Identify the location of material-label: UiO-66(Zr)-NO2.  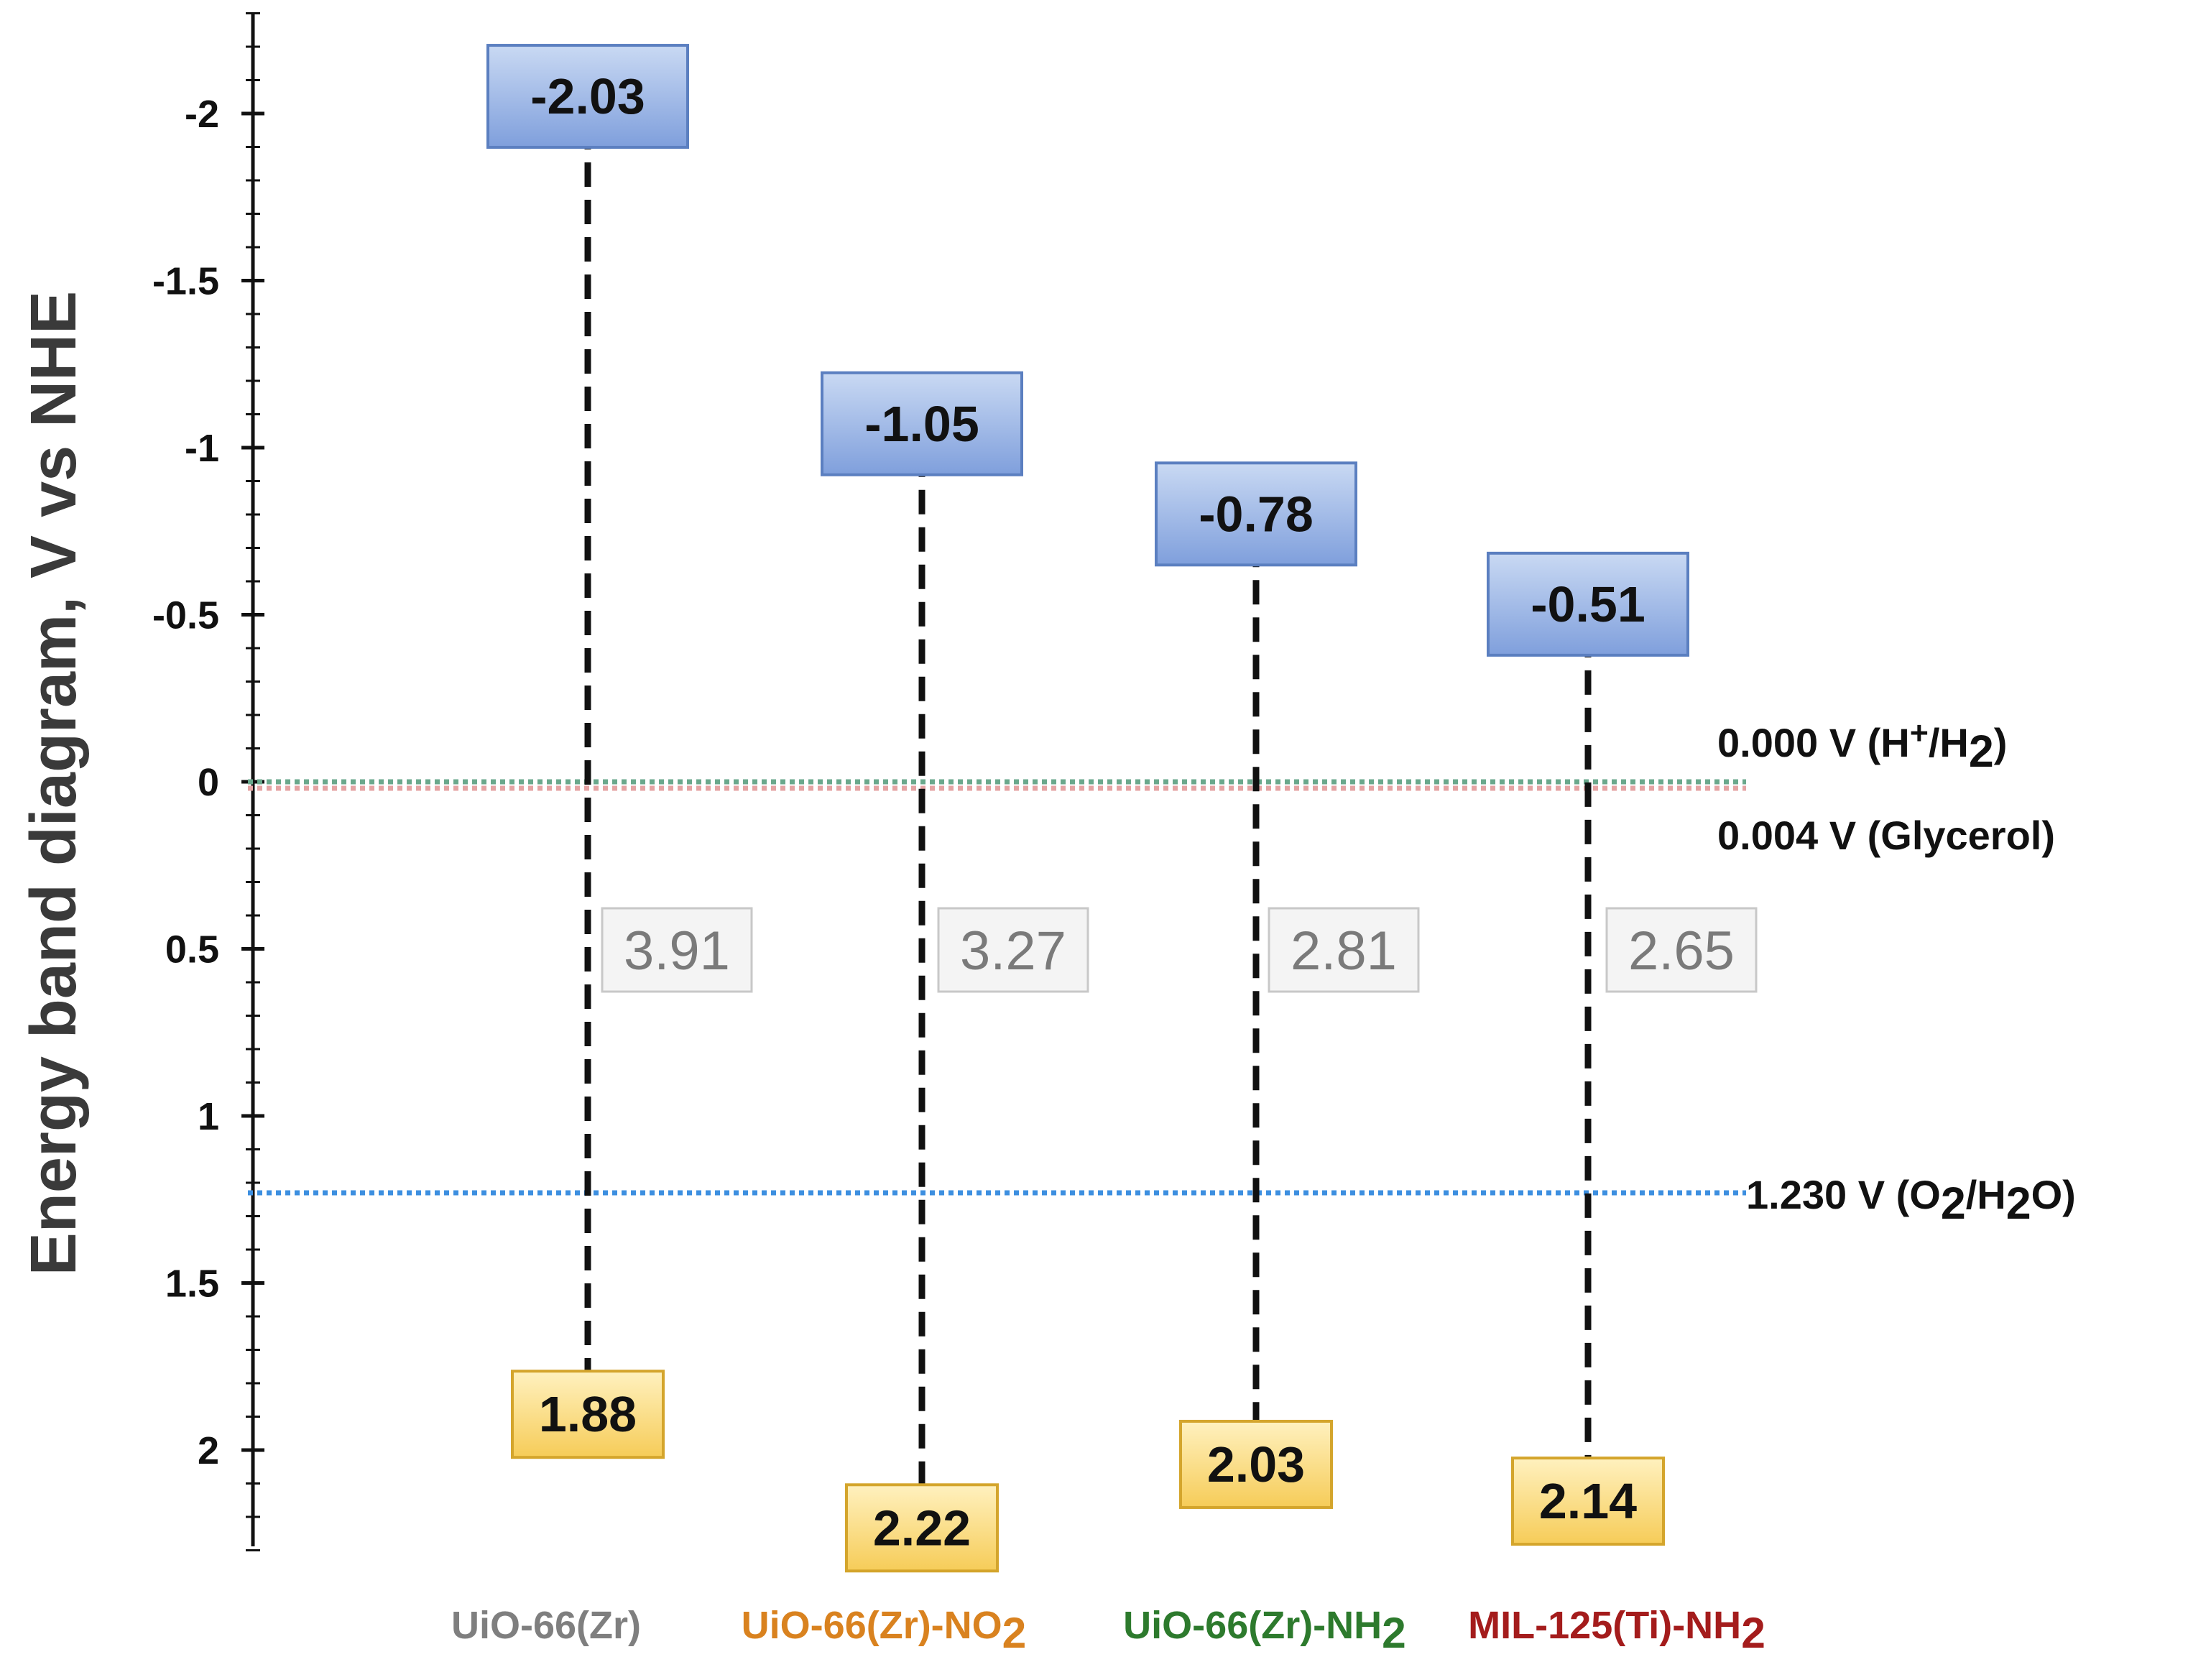
(884, 1630).